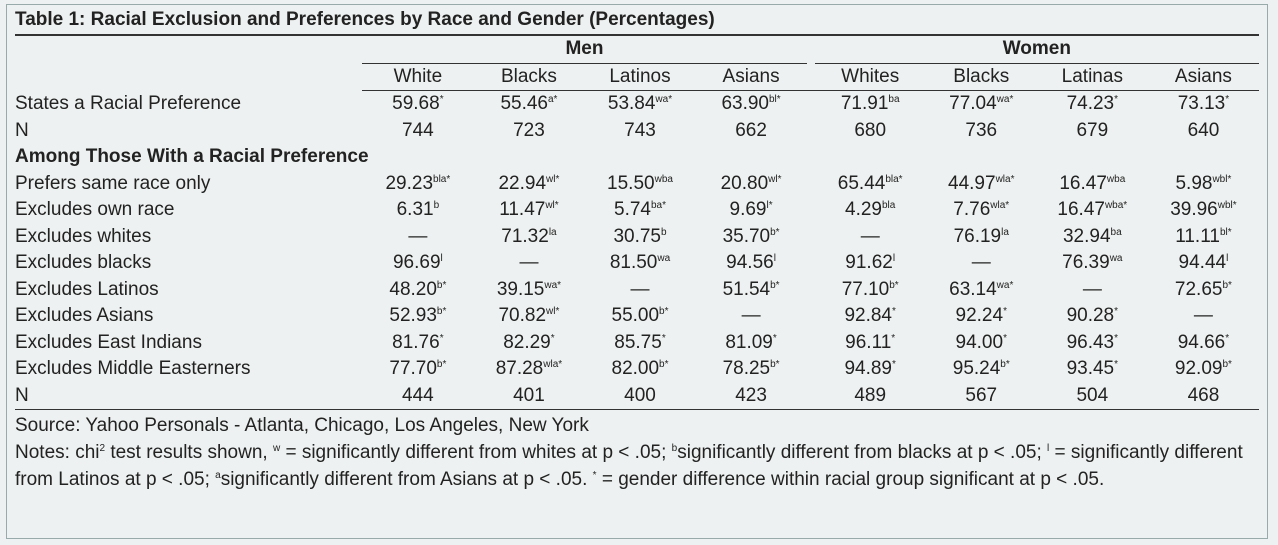 This screenshot has height=545, width=1278. What do you see at coordinates (113, 183) in the screenshot?
I see `row-label: Prefers same race only` at bounding box center [113, 183].